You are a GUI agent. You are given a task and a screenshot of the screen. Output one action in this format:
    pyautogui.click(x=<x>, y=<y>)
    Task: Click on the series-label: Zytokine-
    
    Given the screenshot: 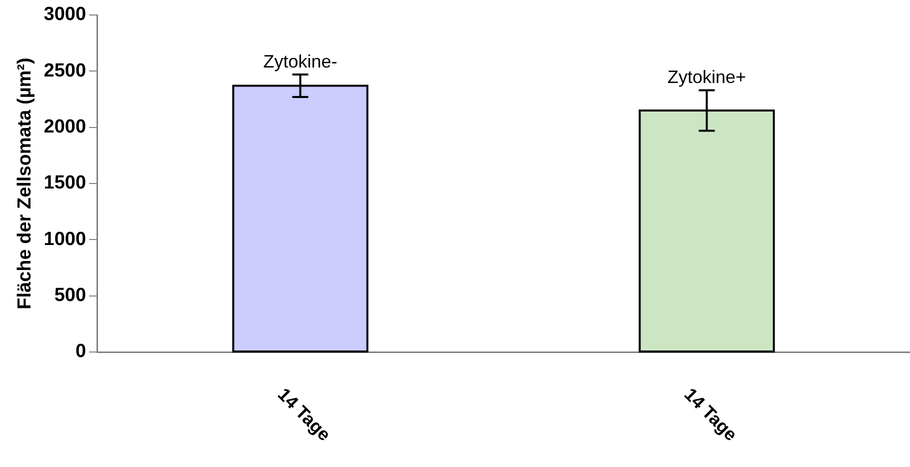 What is the action you would take?
    pyautogui.click(x=300, y=62)
    